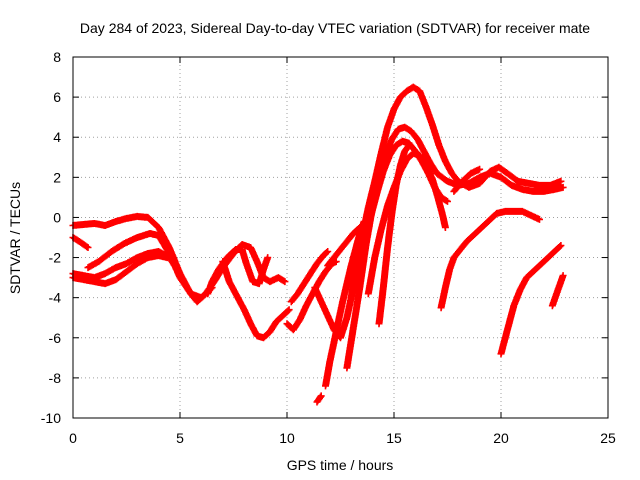  I want to click on x-tick-label: 15, so click(394, 438).